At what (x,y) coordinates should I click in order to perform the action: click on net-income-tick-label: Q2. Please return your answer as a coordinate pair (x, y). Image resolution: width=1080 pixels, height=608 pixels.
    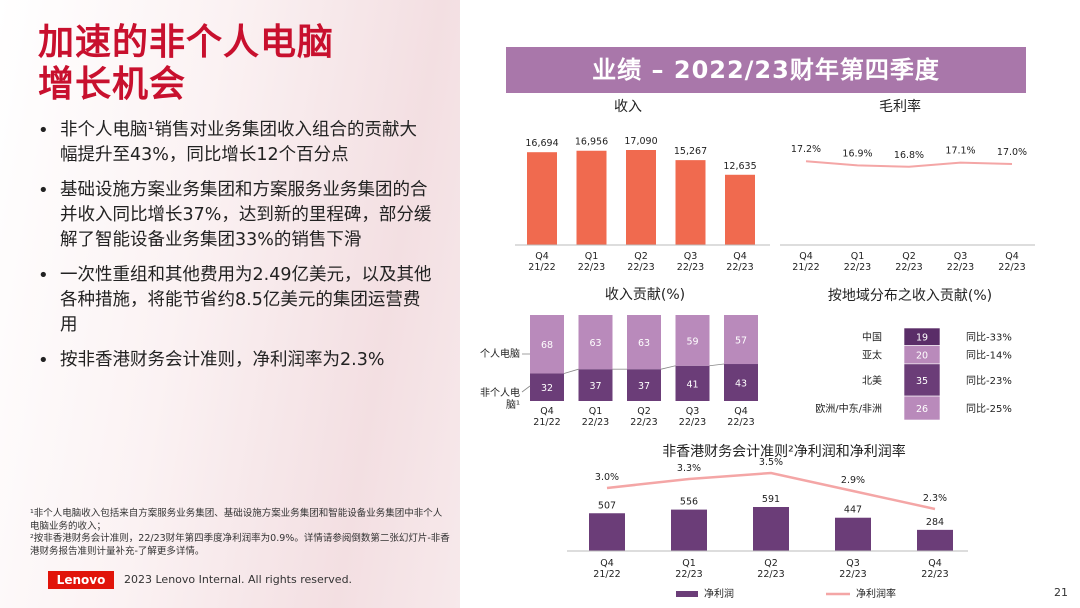
    Looking at the image, I should click on (771, 563).